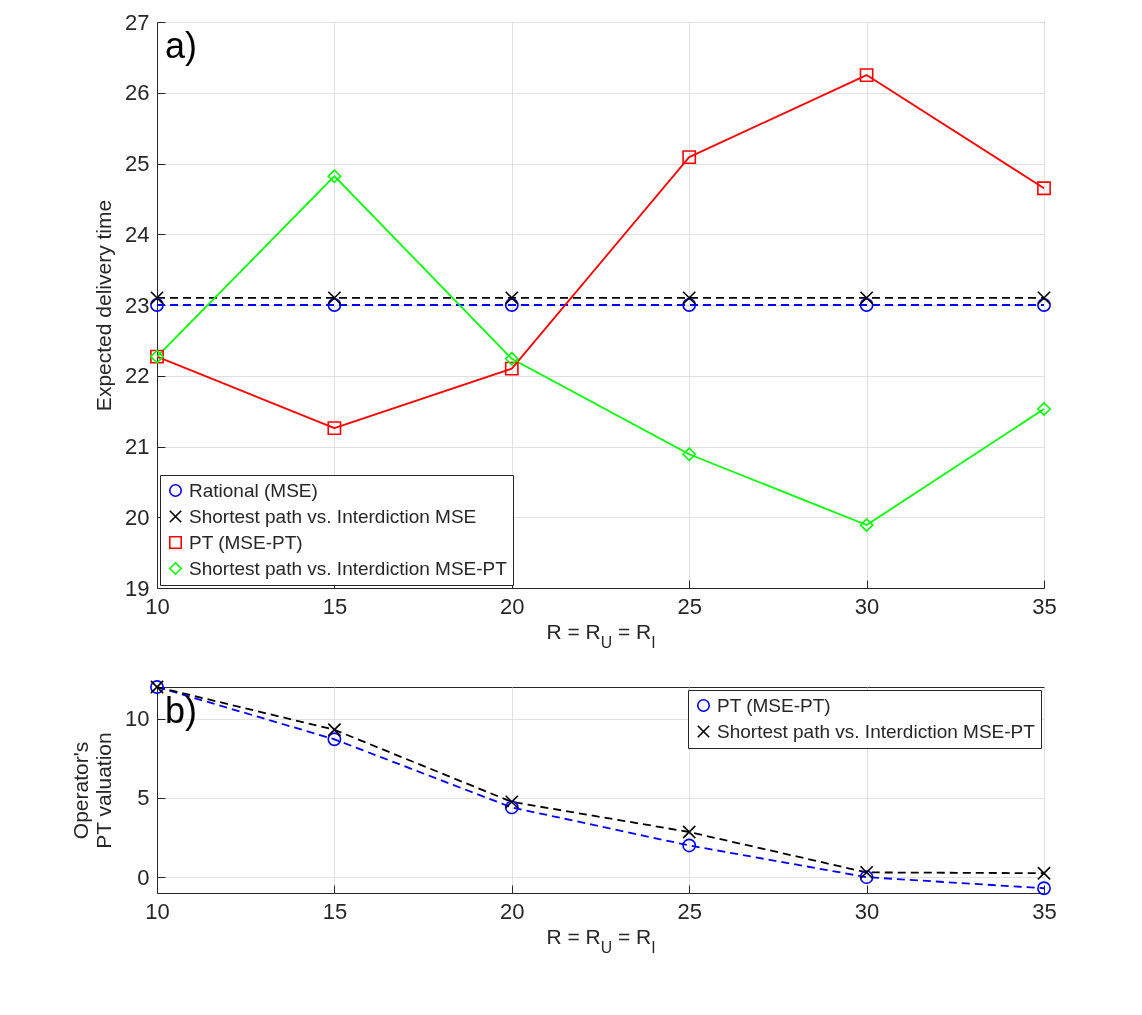 Image resolution: width=1142 pixels, height=1015 pixels. I want to click on y-tick-label: 0, so click(143, 877).